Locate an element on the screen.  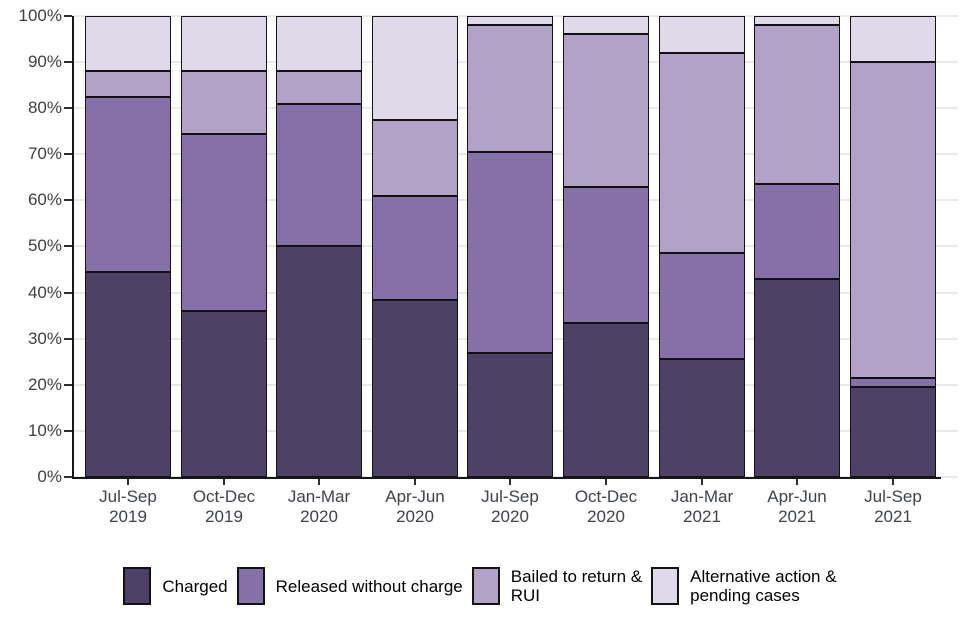
legend-item: Charged is located at coordinates (175, 586).